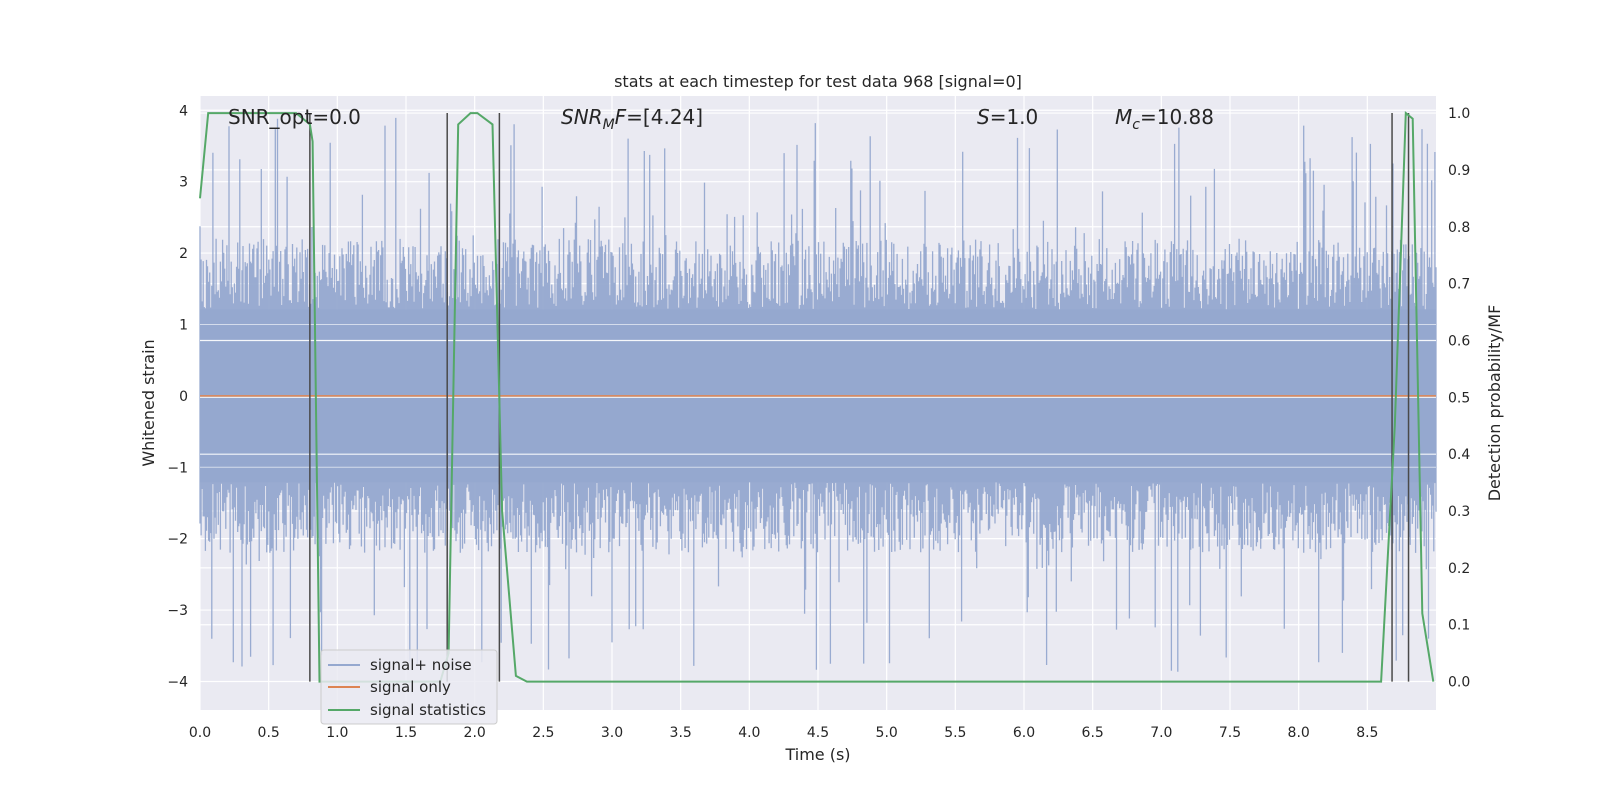  I want to click on y-right-tick-label: 0.1, so click(1459, 626).